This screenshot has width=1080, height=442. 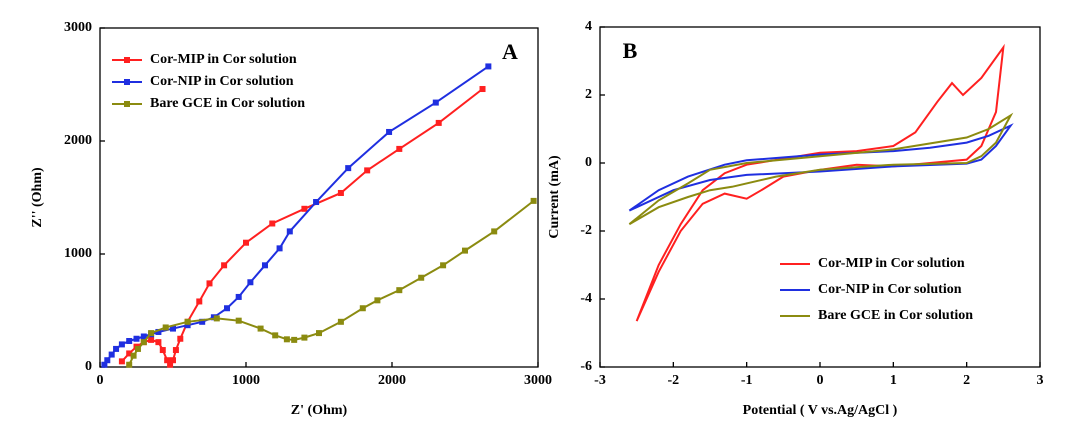 I want to click on y-axis-label: Z'' (Ohm), so click(x=37, y=197).